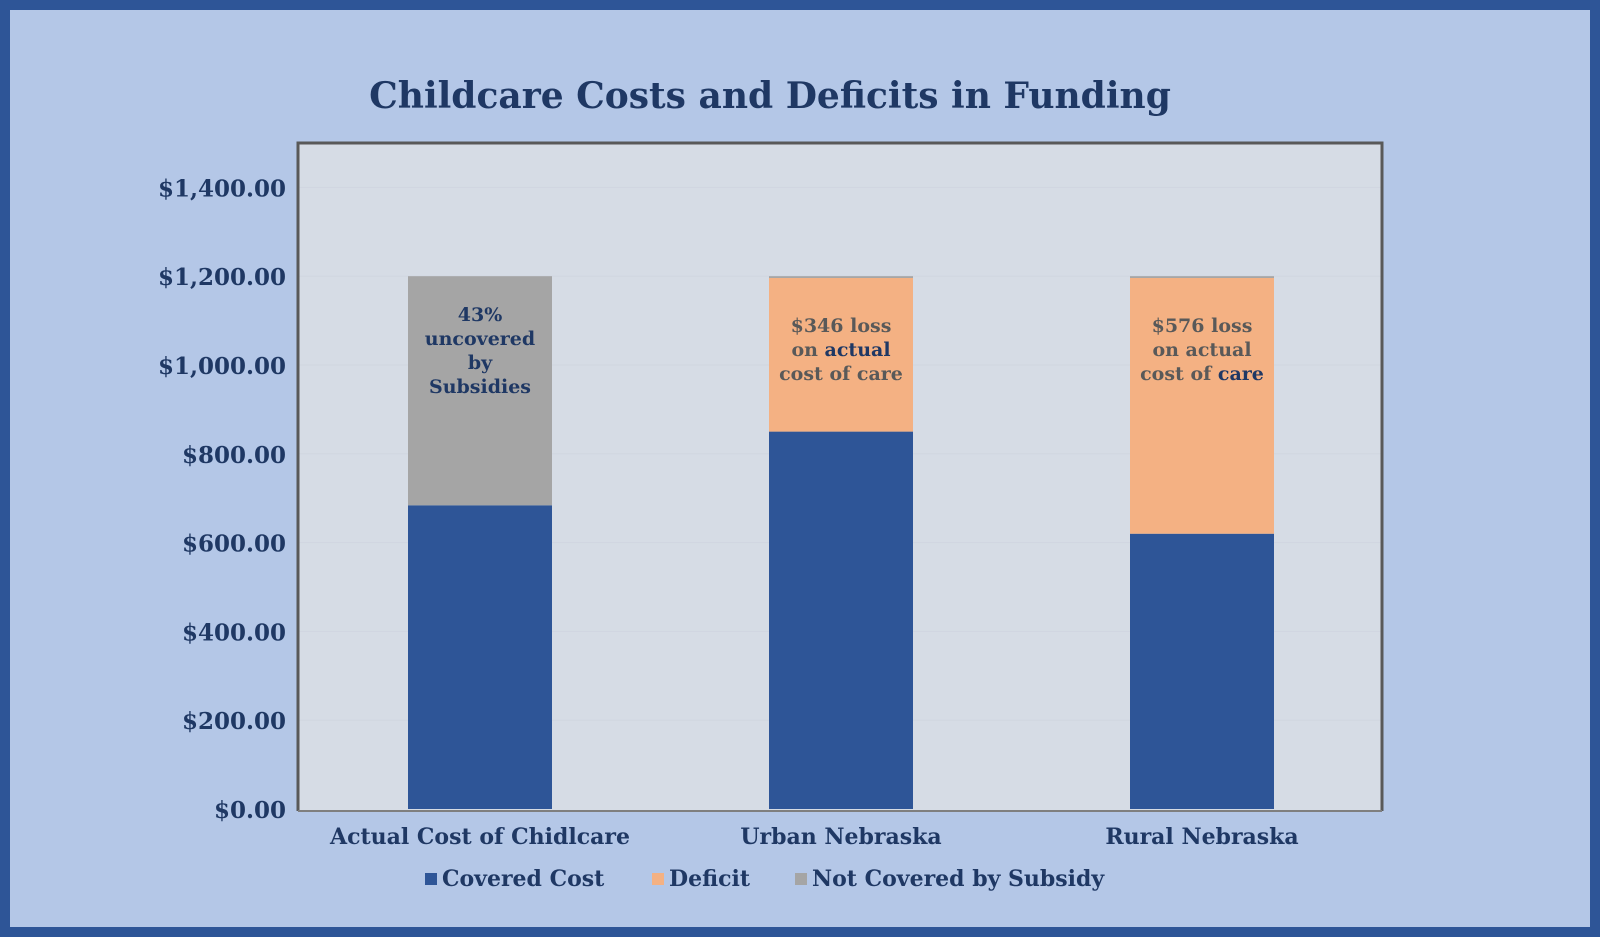 This screenshot has height=937, width=1600. What do you see at coordinates (958, 879) in the screenshot?
I see `legend-label: Not Covered by Subsidy` at bounding box center [958, 879].